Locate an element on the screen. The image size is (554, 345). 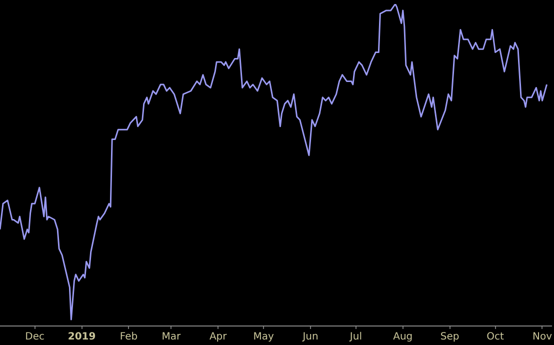
x-tick-label: Feb is located at coordinates (129, 337).